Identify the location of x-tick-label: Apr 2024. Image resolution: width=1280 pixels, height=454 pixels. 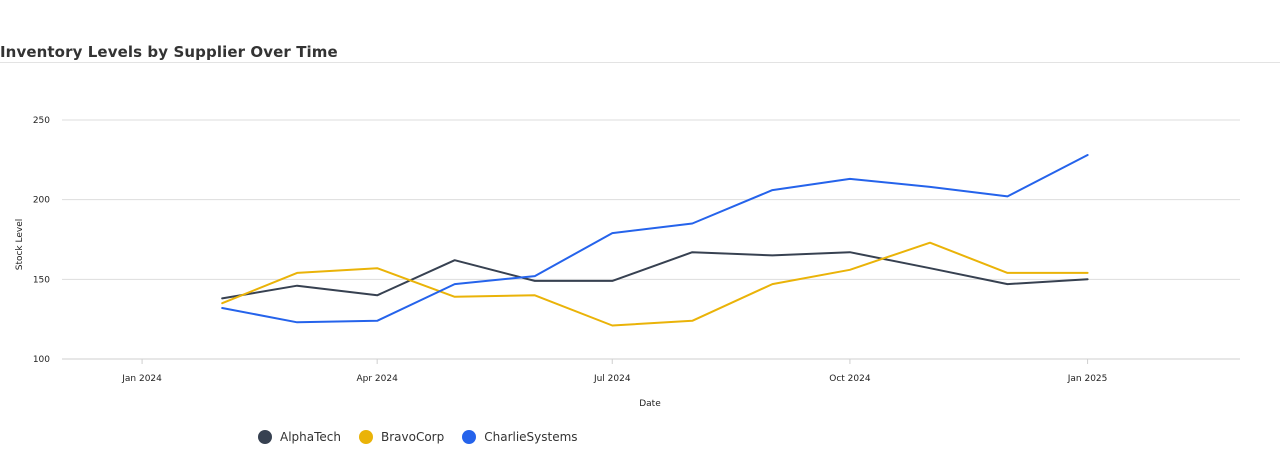
(377, 379).